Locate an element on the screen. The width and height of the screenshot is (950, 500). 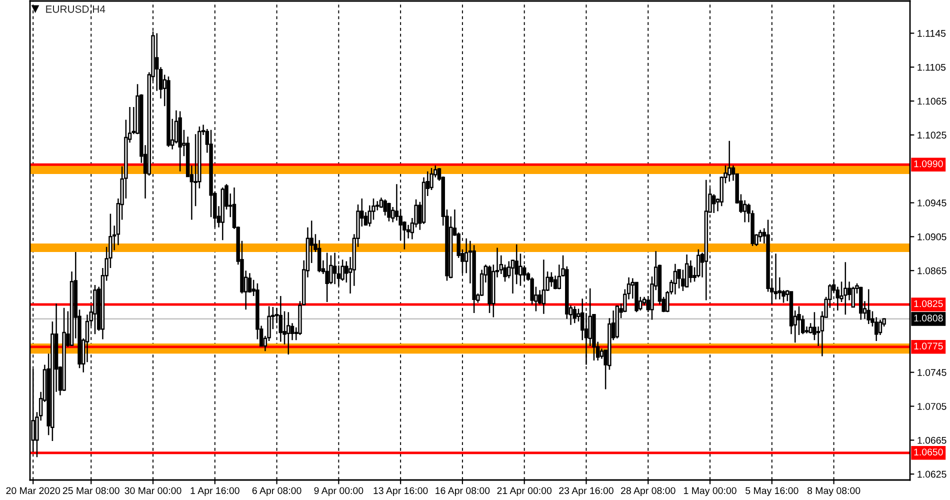
x-tick-label: 28 Apr 08:00 is located at coordinates (648, 491).